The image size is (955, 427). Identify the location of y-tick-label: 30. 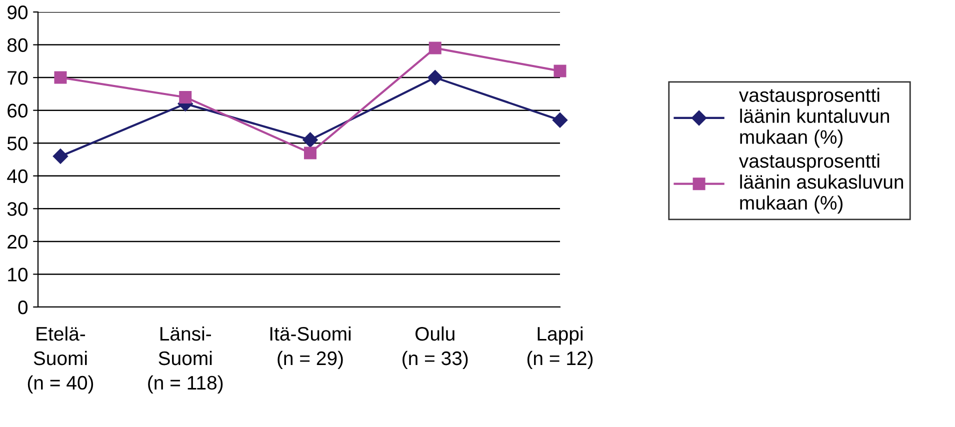
(17, 209).